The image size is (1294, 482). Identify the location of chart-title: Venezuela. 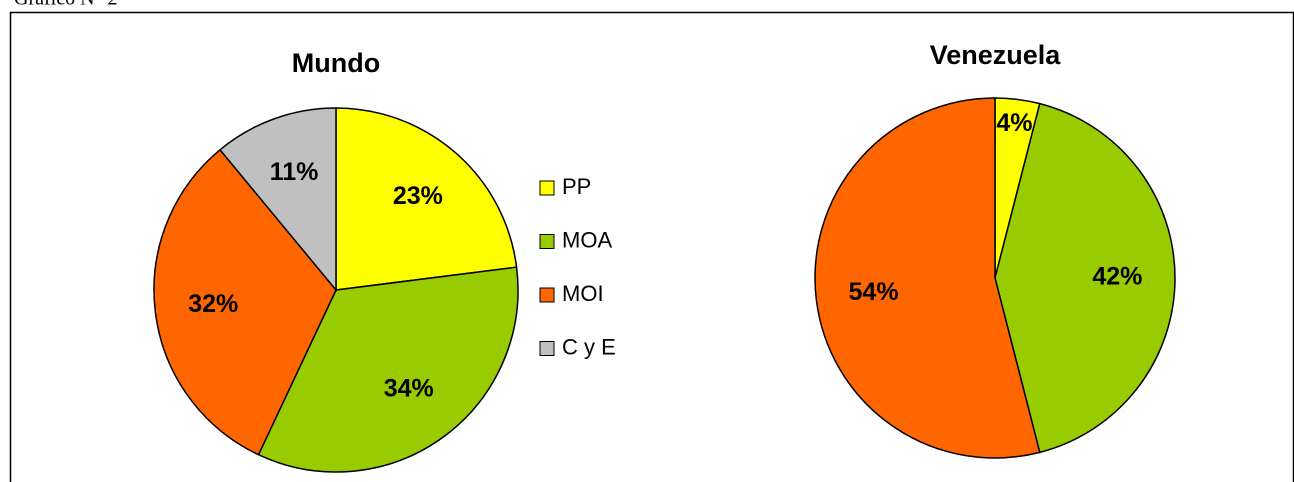
(996, 55).